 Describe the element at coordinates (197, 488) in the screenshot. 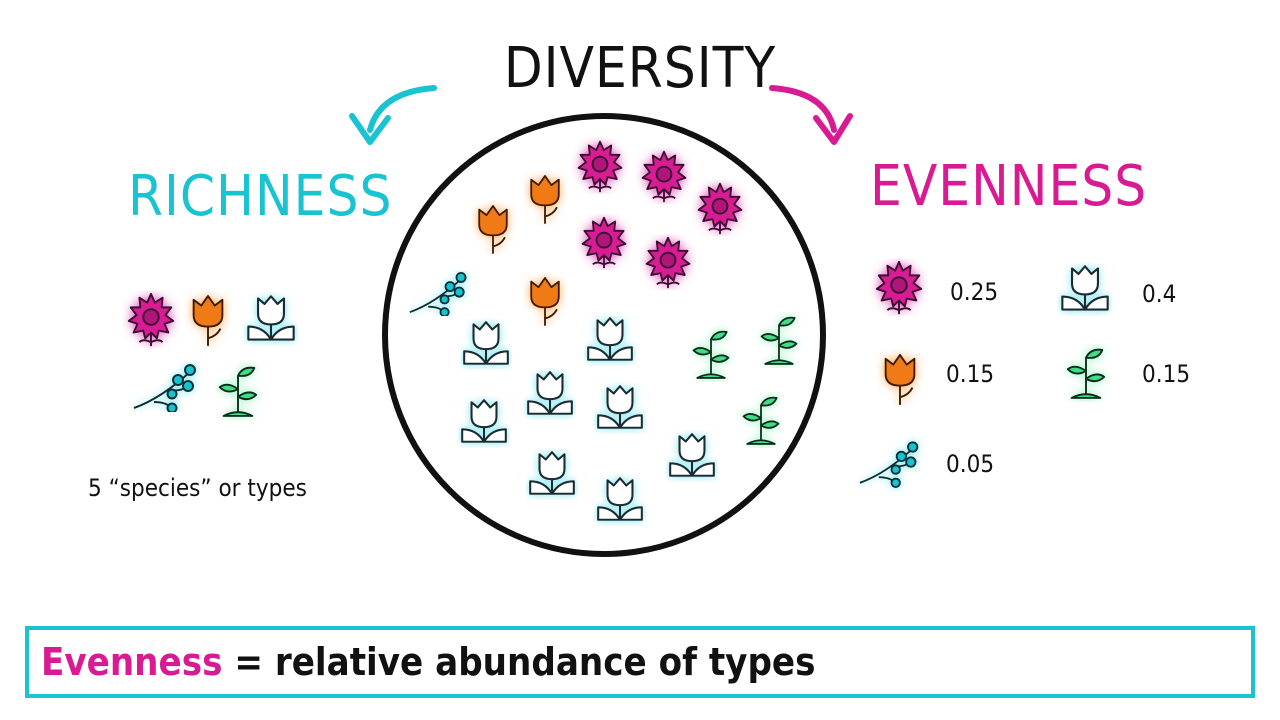

I see `richness-caption: 5 “species” or types` at that location.